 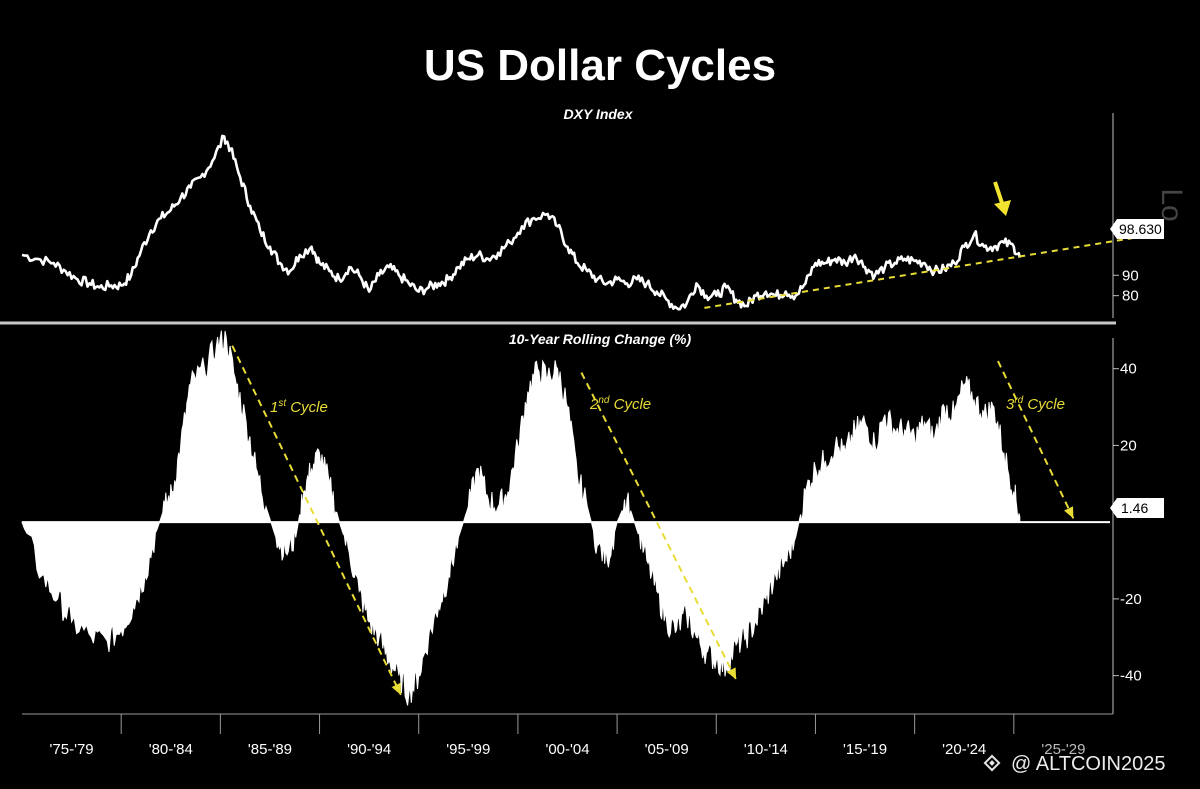 What do you see at coordinates (1018, 400) in the screenshot?
I see `cycle-label-3-sup: rd` at bounding box center [1018, 400].